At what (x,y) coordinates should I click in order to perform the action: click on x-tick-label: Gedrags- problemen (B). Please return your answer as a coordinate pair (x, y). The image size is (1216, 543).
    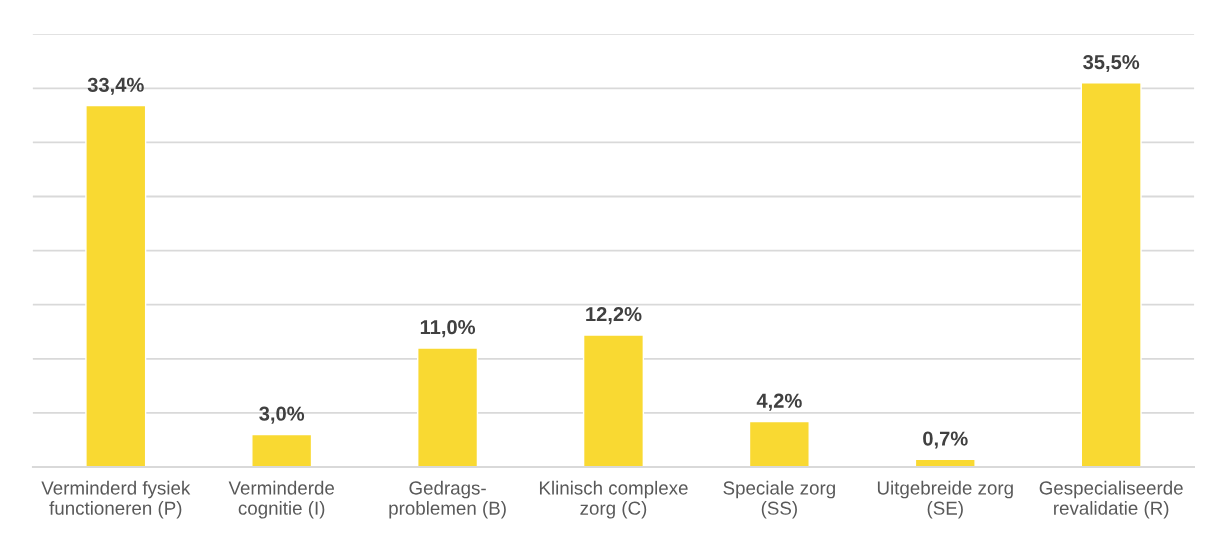
    Looking at the image, I should click on (447, 499).